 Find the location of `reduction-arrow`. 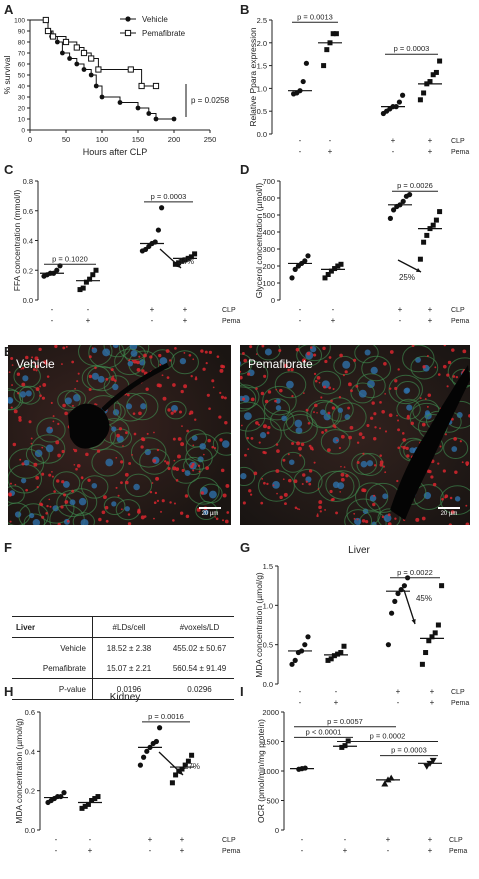

reduction-arrow is located at coordinates (171, 763).